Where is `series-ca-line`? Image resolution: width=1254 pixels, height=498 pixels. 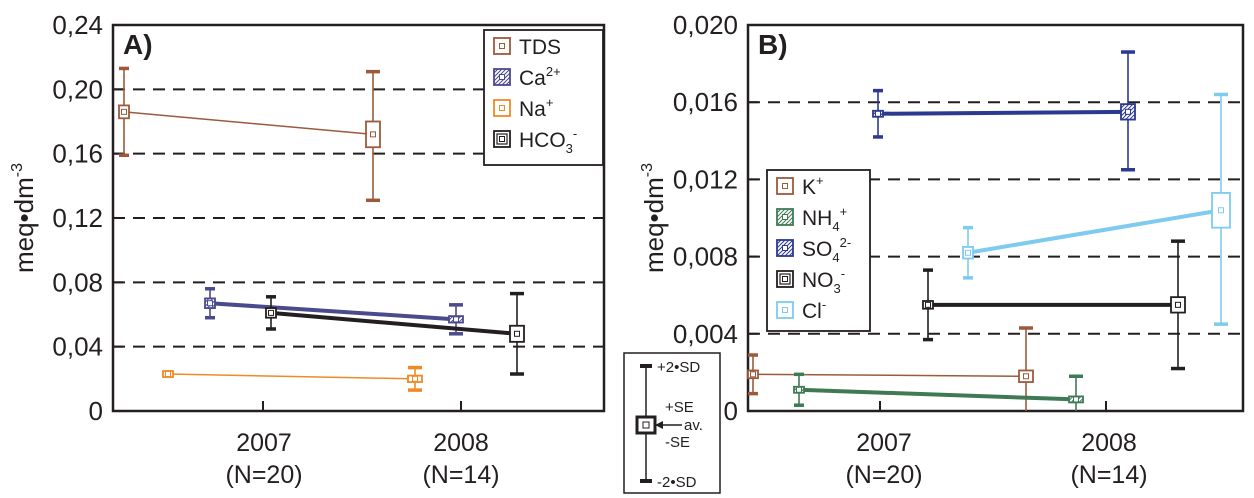 series-ca-line is located at coordinates (333, 311).